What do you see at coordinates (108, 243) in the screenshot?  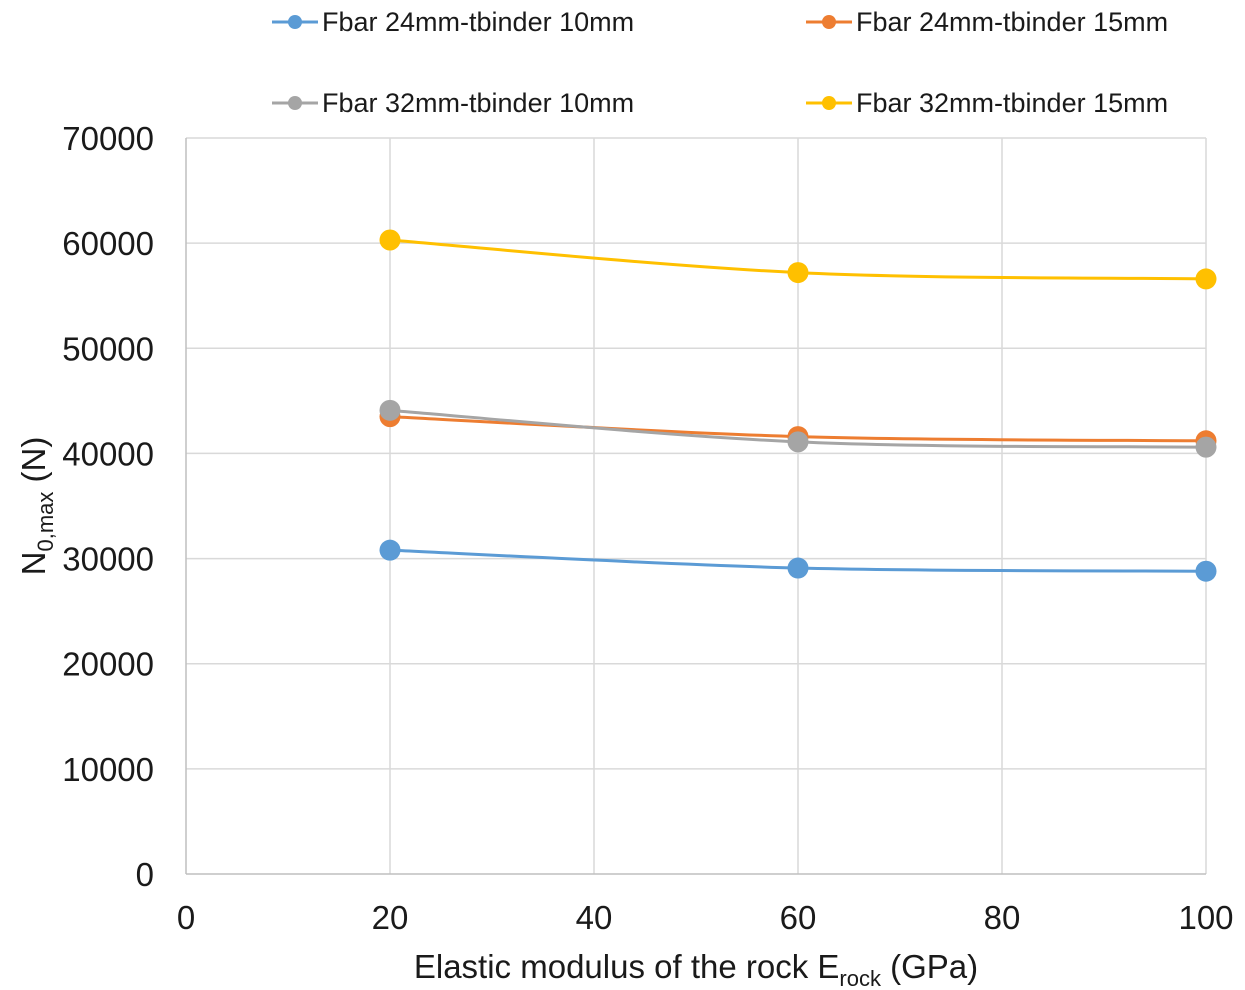 I see `y-tick-label: 60000` at bounding box center [108, 243].